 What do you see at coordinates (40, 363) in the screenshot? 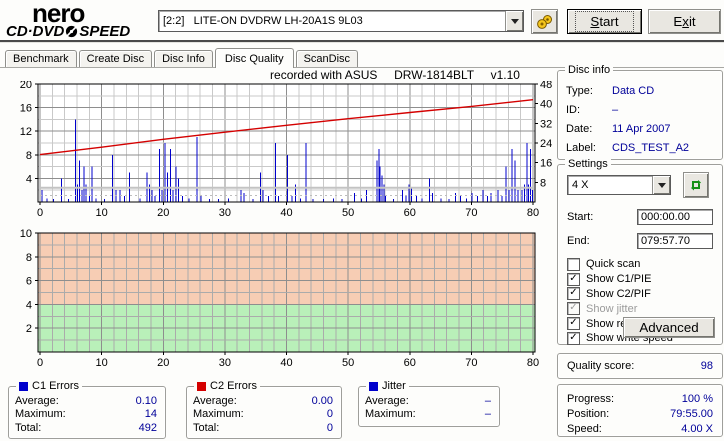
I see `svg-text: 0` at bounding box center [40, 363].